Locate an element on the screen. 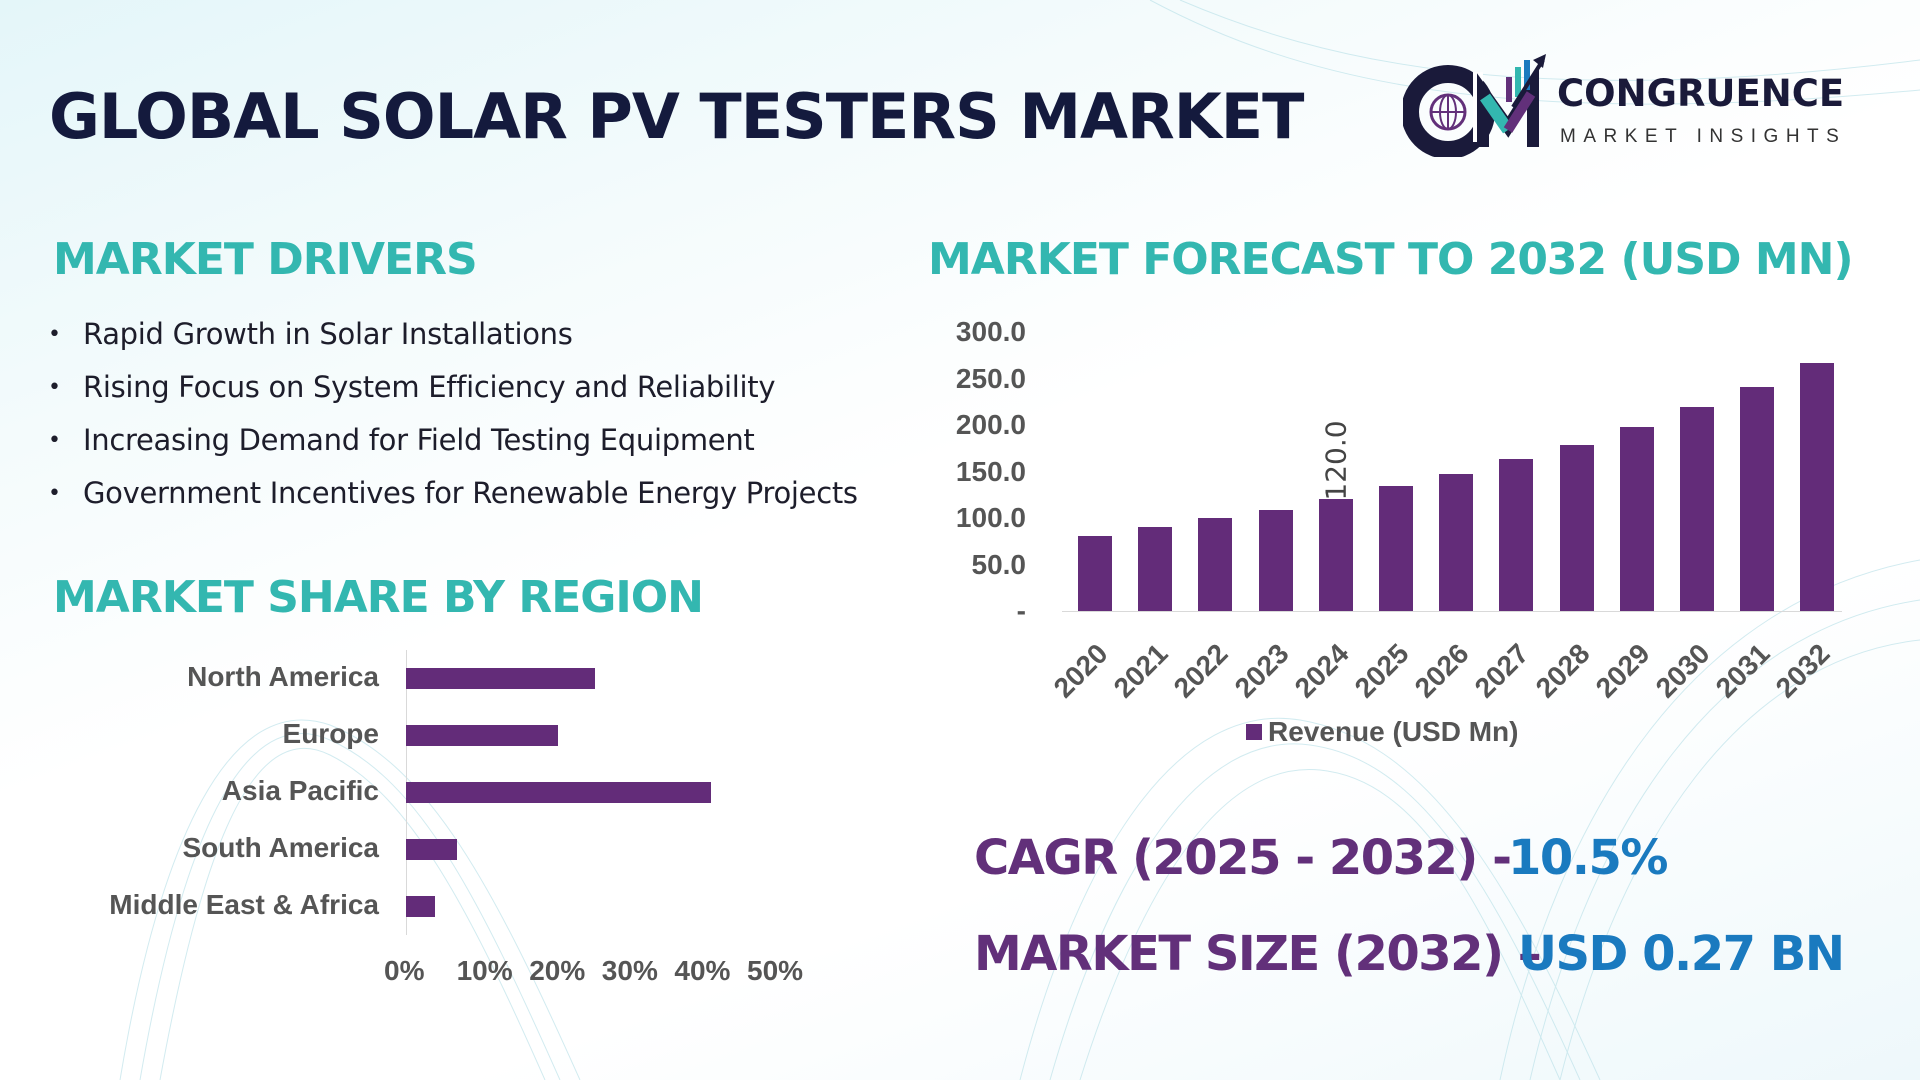  logo-name: CONGRUENCE is located at coordinates (1701, 93).